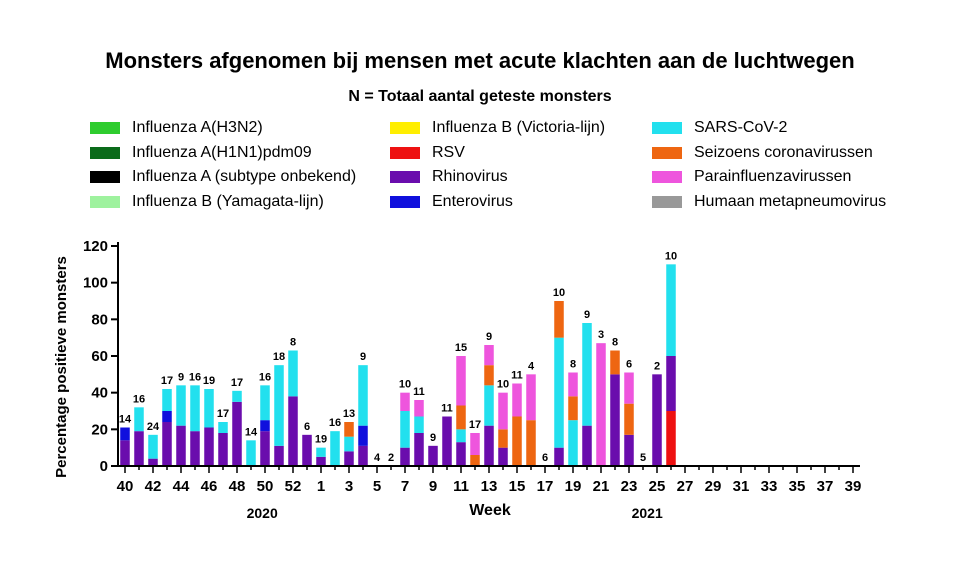 This screenshot has width=960, height=563. What do you see at coordinates (825, 486) in the screenshot?
I see `x-tick-label: 37` at bounding box center [825, 486].